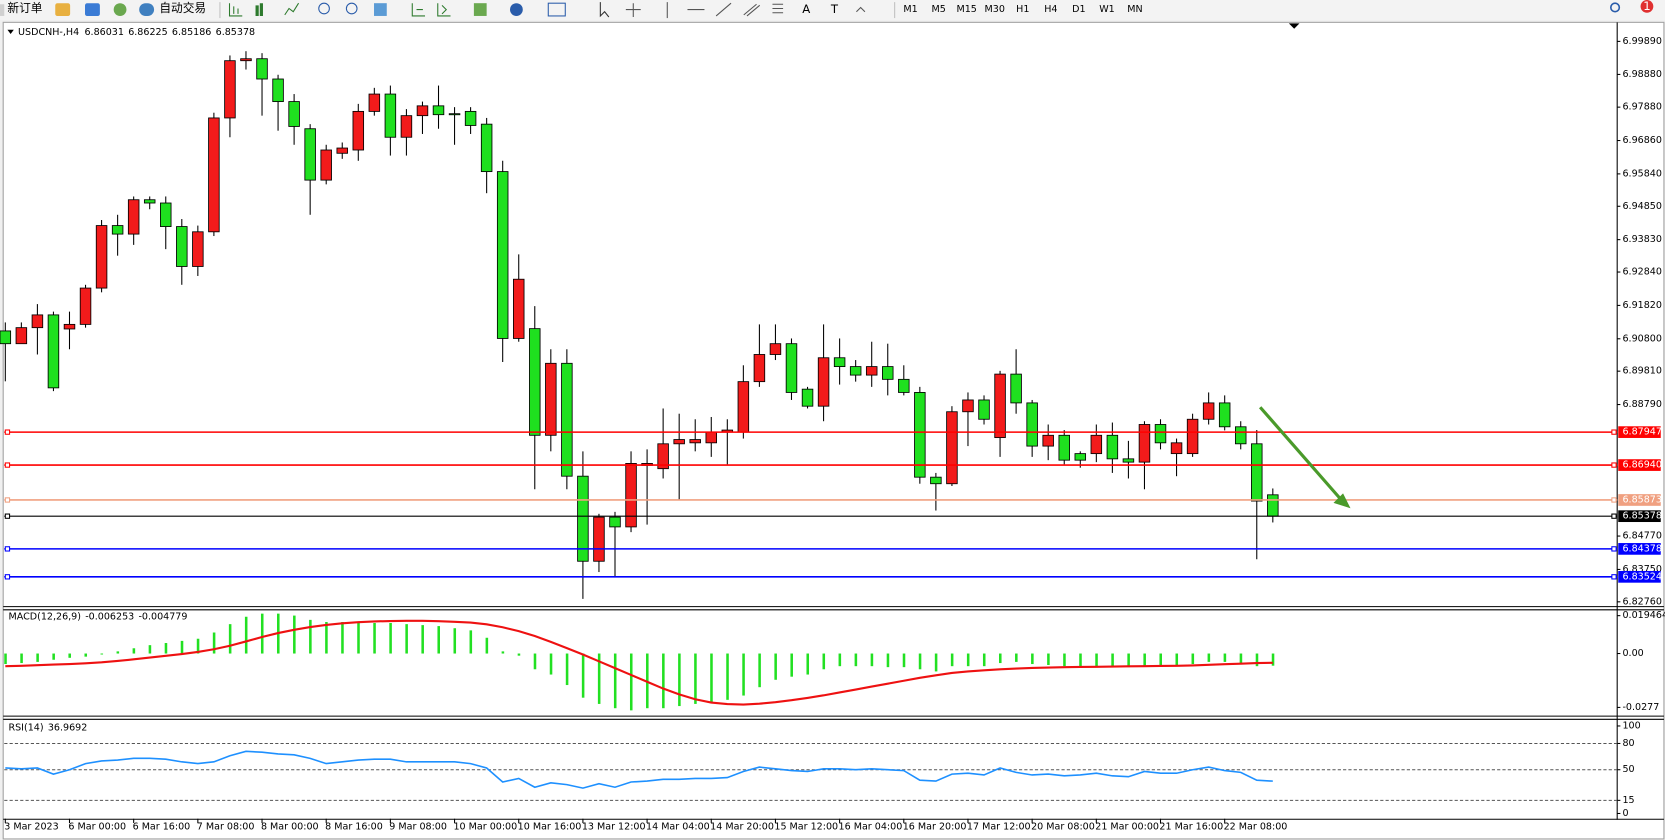 Image resolution: width=1665 pixels, height=840 pixels. I want to click on crosshair-tool, so click(633, 10).